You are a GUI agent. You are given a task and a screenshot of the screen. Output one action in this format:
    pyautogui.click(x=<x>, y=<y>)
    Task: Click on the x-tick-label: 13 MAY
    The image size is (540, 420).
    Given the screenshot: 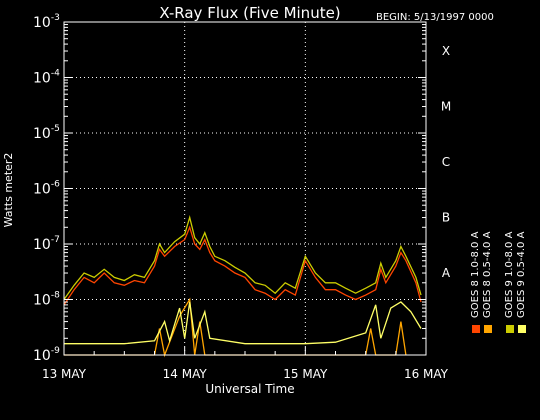 What is the action you would take?
    pyautogui.click(x=64, y=374)
    